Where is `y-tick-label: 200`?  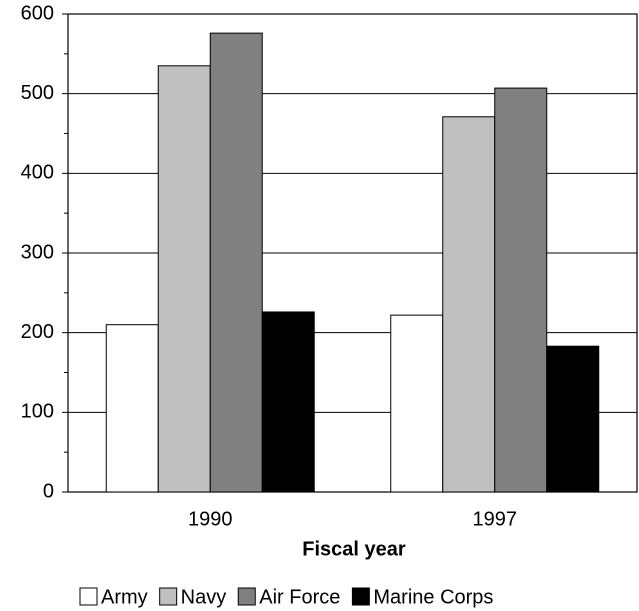
y-tick-label: 200 is located at coordinates (37, 332).